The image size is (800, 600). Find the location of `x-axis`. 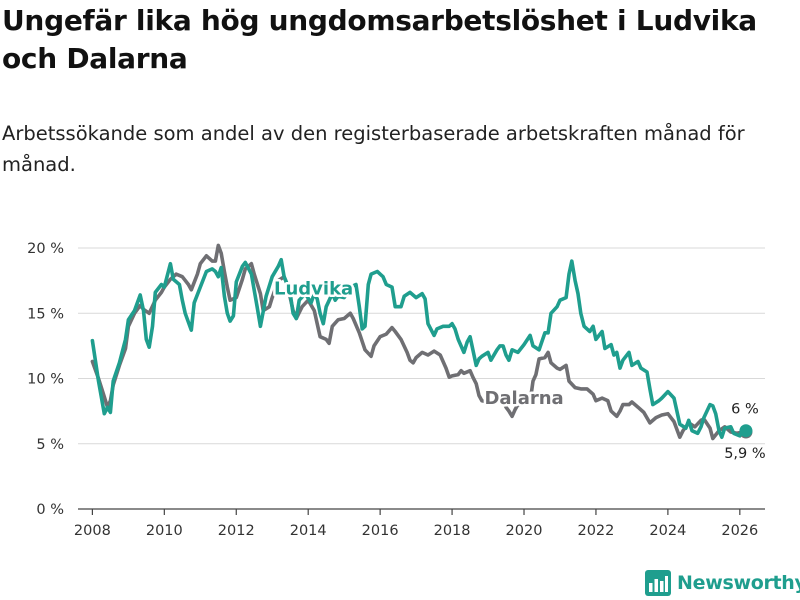

x-axis is located at coordinates (421, 511).